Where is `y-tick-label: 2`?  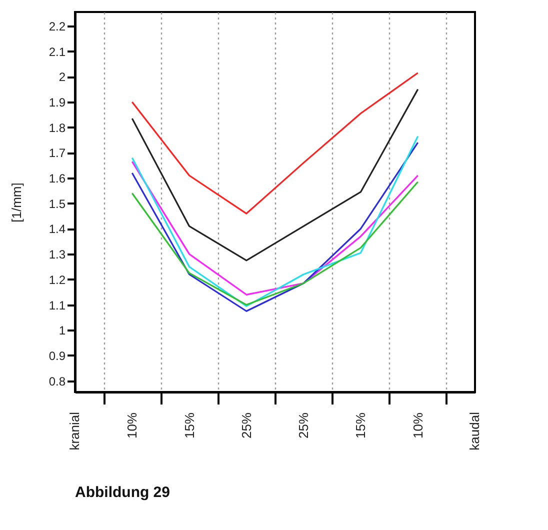
y-tick-label: 2 is located at coordinates (62, 77).